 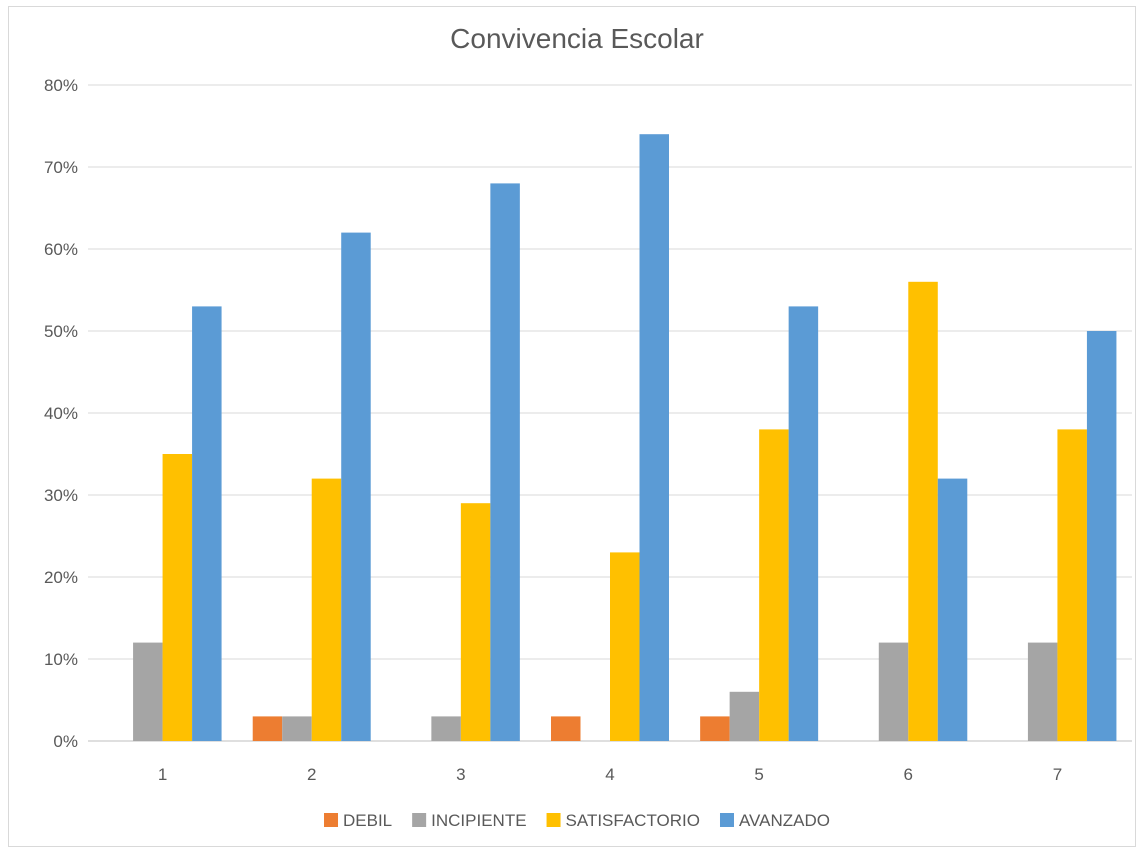 What do you see at coordinates (784, 820) in the screenshot?
I see `legend-label: AVANZADO` at bounding box center [784, 820].